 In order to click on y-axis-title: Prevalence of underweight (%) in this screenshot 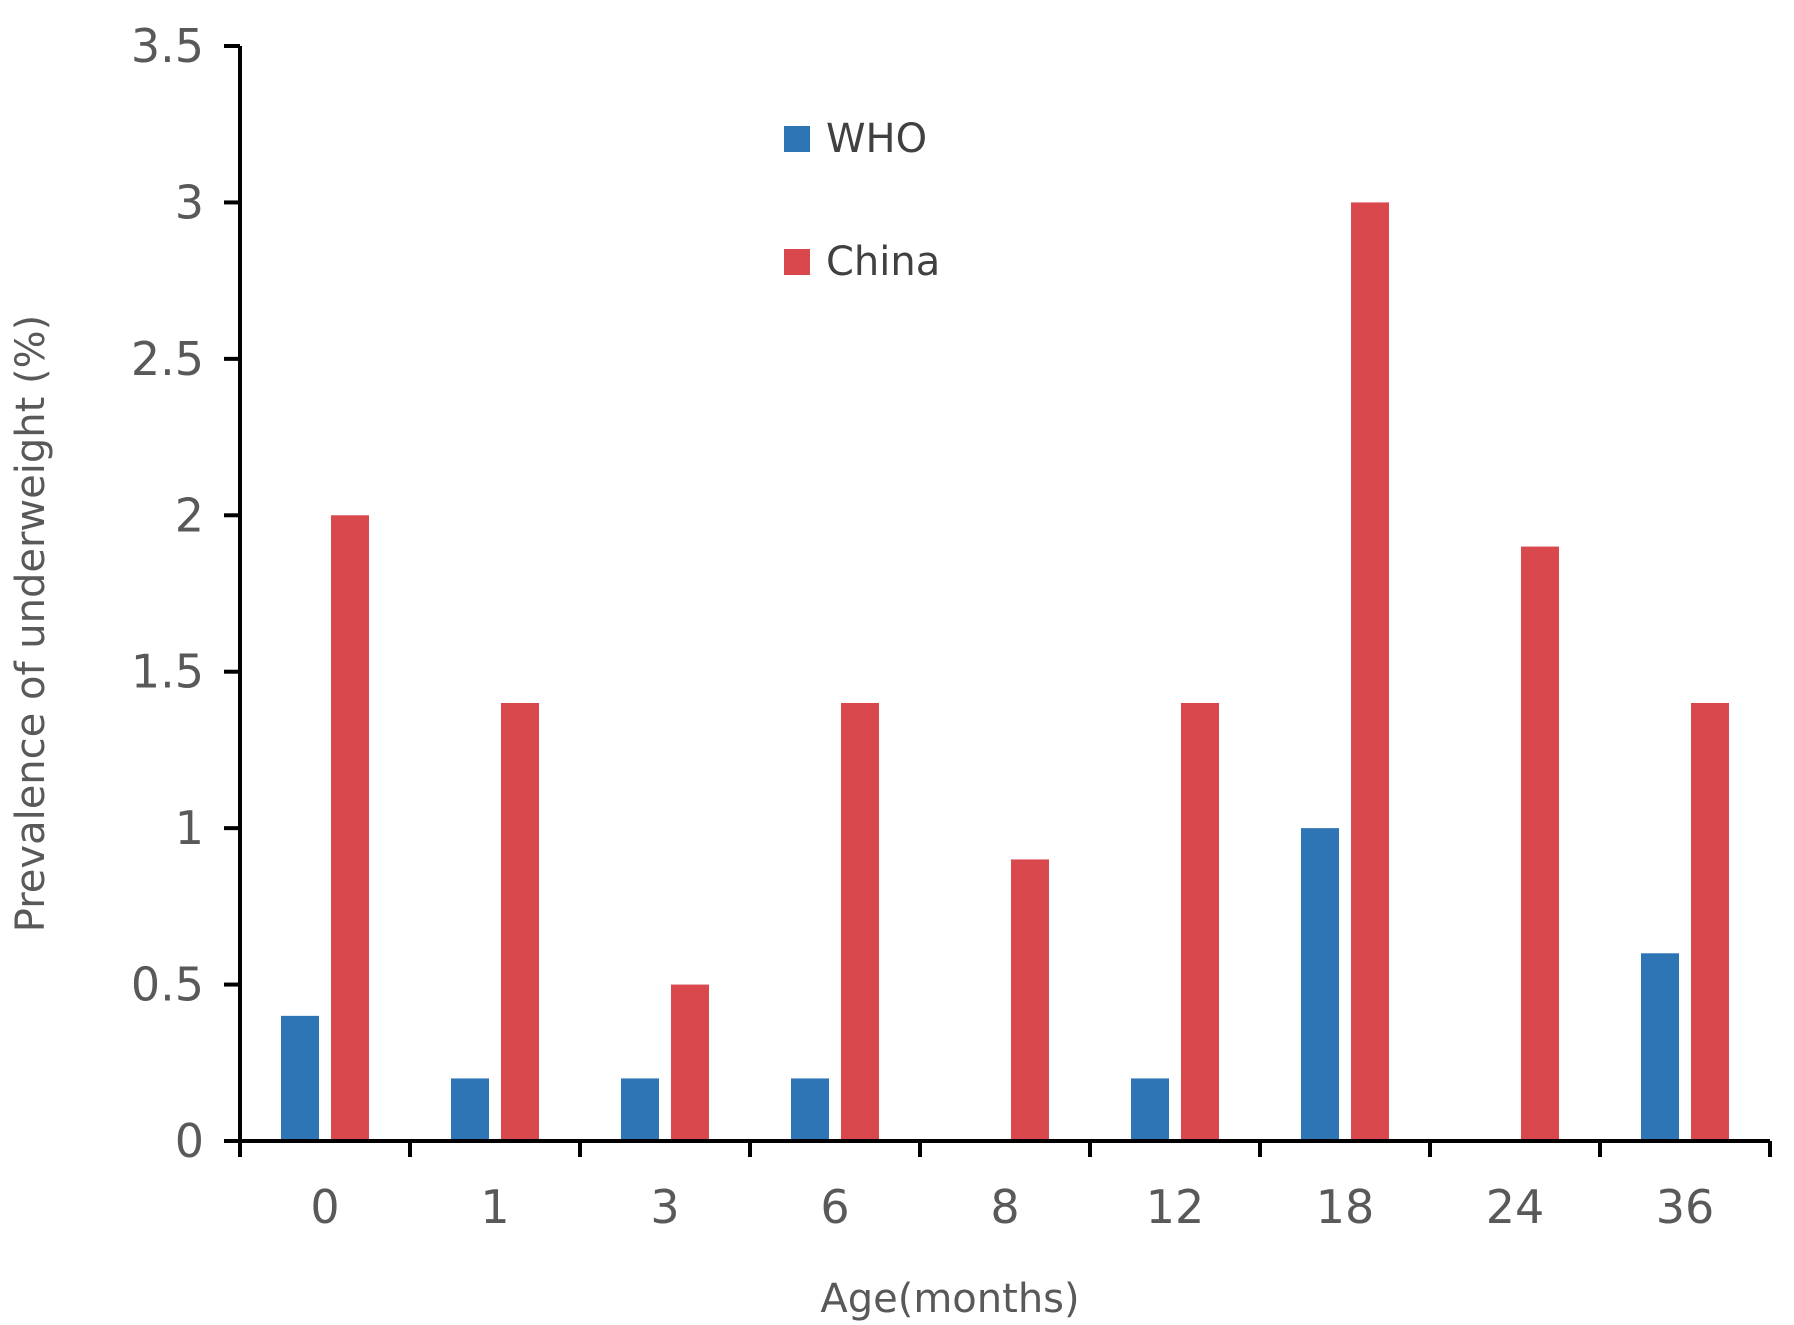, I will do `click(31, 623)`.